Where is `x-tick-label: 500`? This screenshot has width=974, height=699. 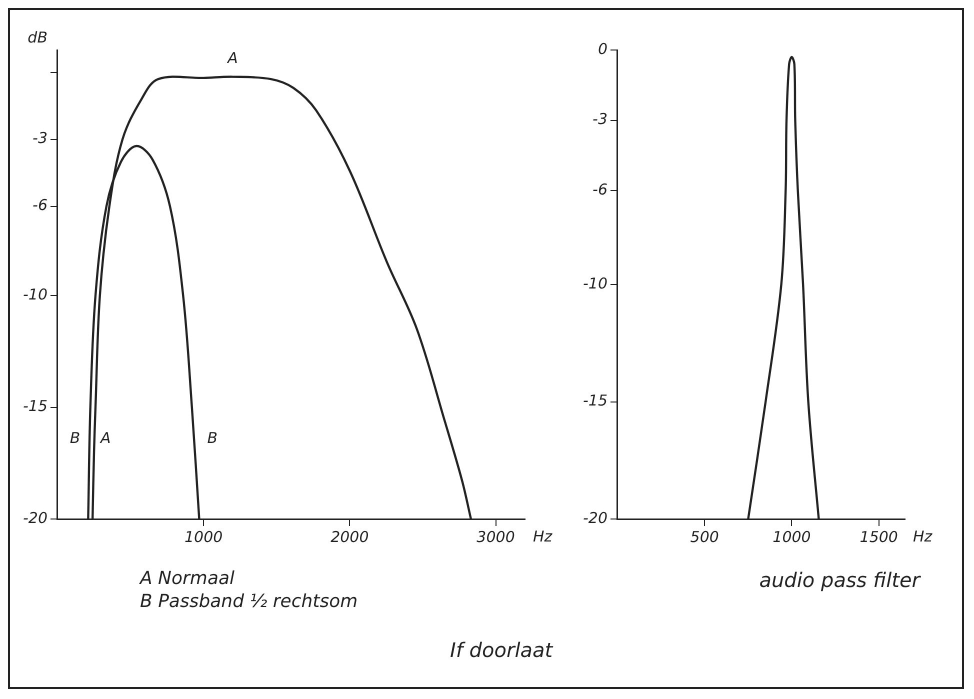 x-tick-label: 500 is located at coordinates (704, 537).